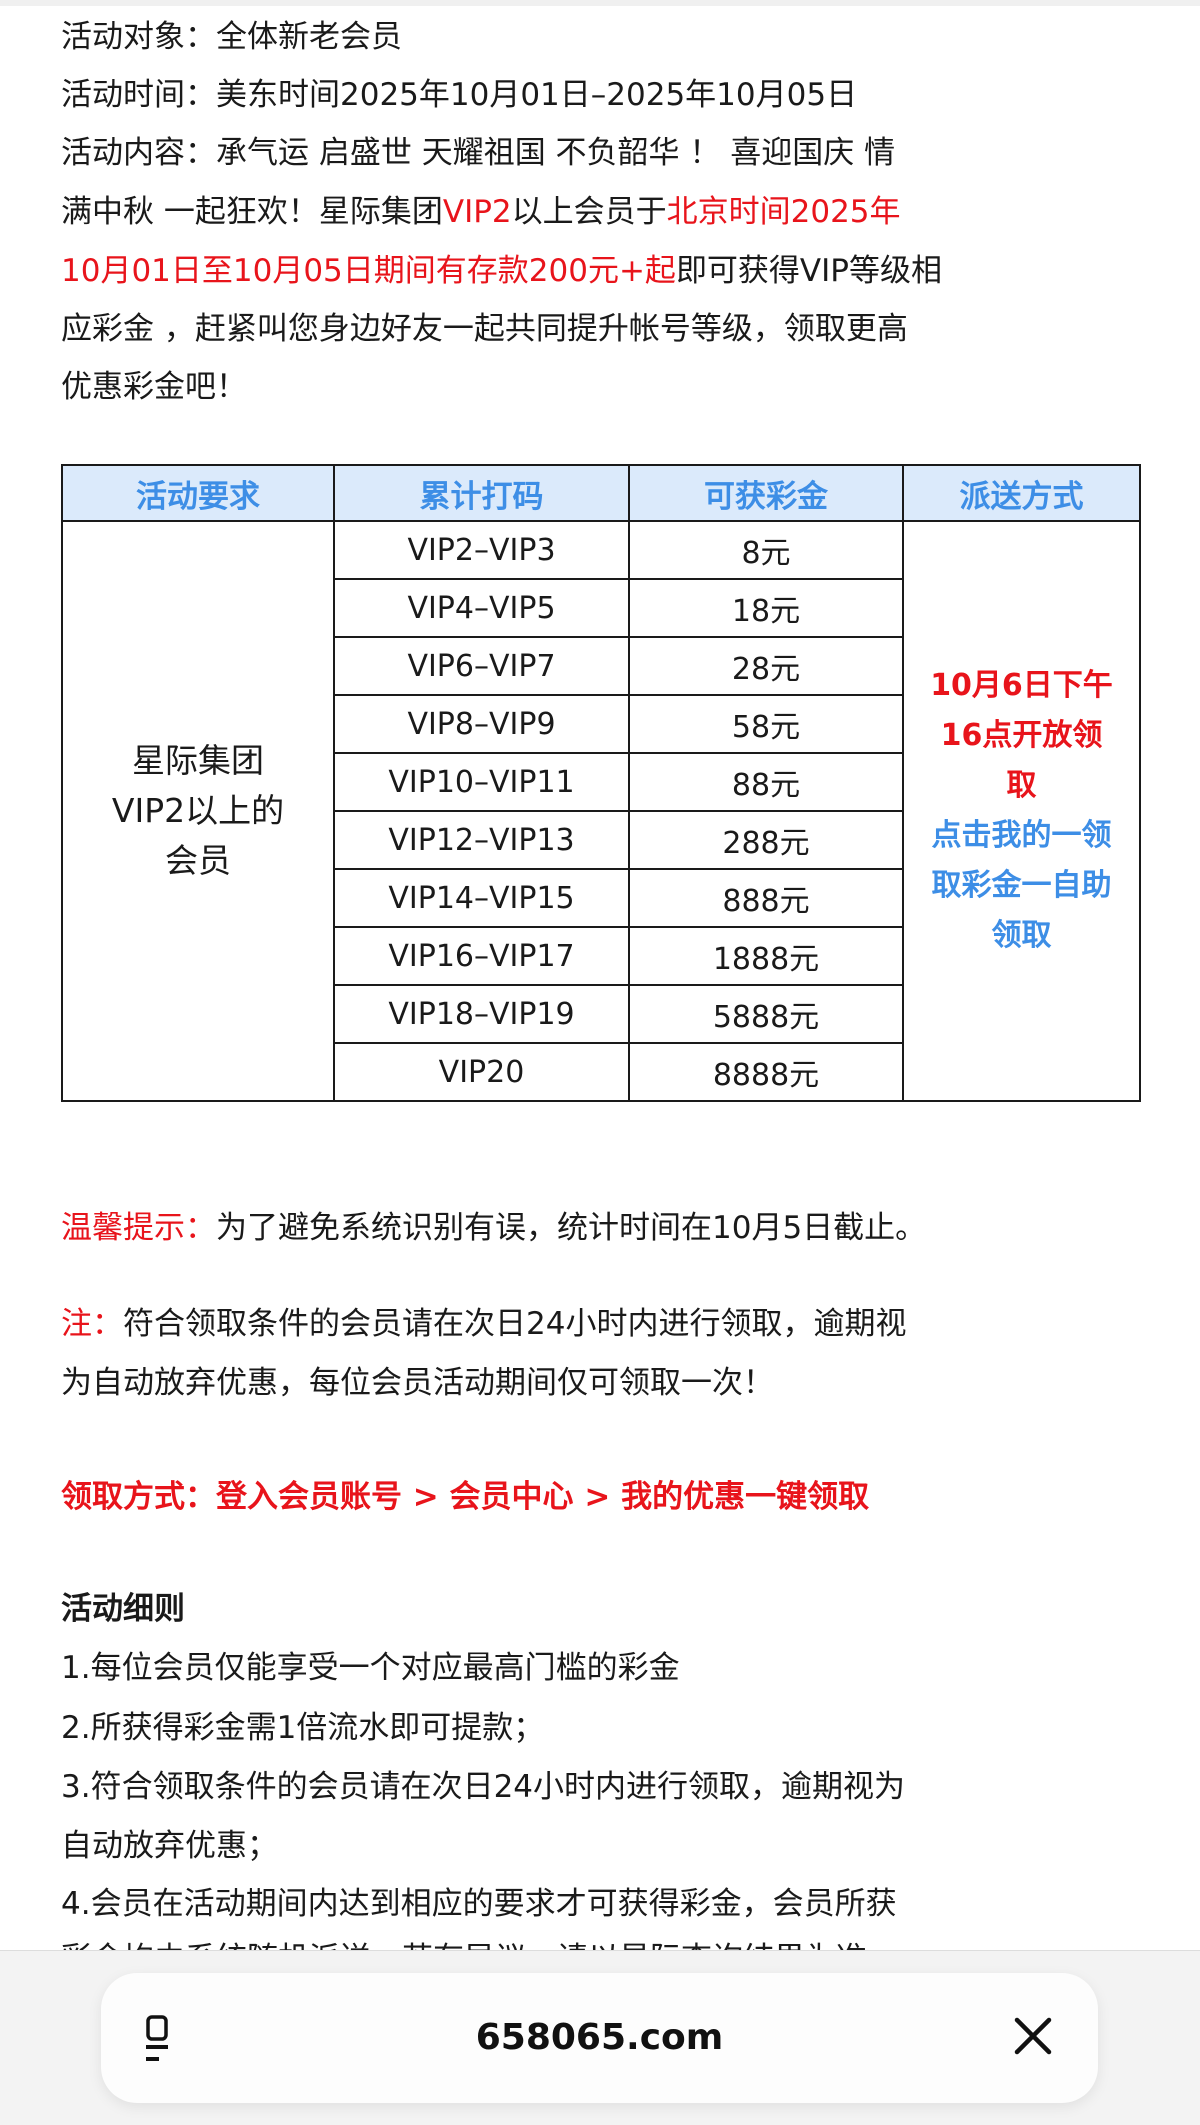 This screenshot has width=1200, height=2125. Describe the element at coordinates (368, 271) in the screenshot. I see `highlight: 10月01日至10月05日期间有存款200元+起` at that location.